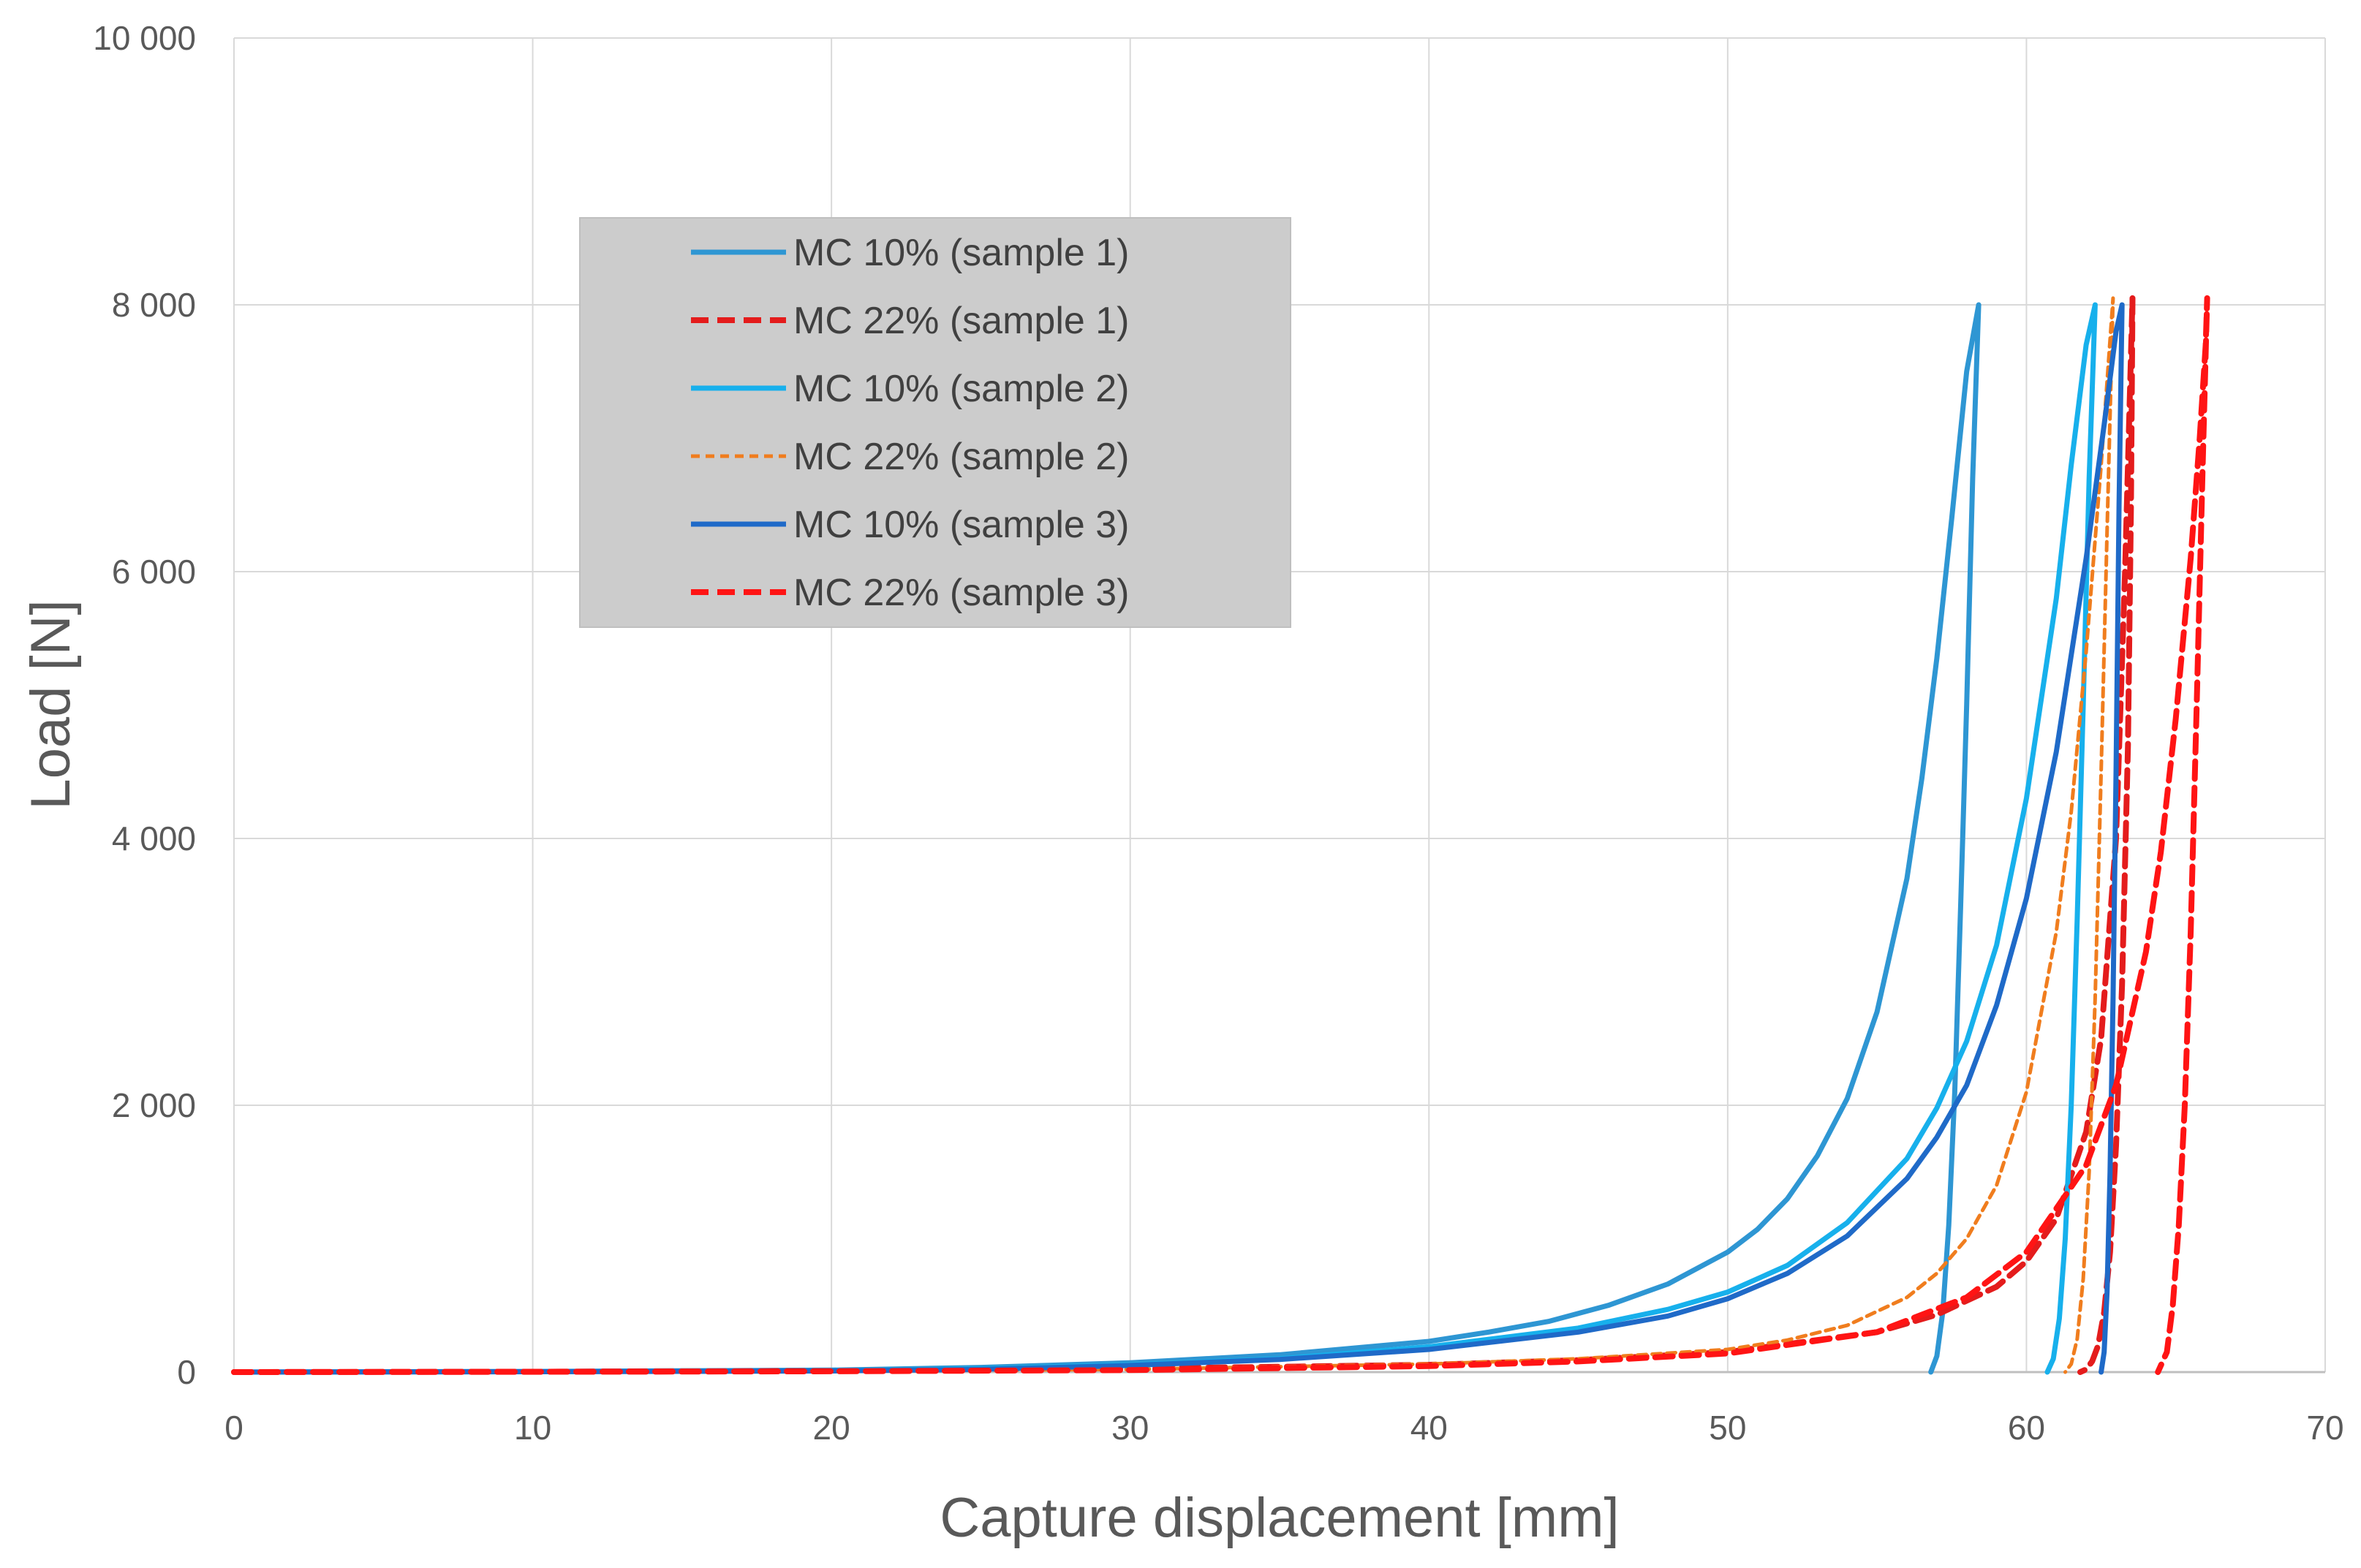 The width and height of the screenshot is (2361, 1568). I want to click on x-tick-label: 10, so click(533, 1428).